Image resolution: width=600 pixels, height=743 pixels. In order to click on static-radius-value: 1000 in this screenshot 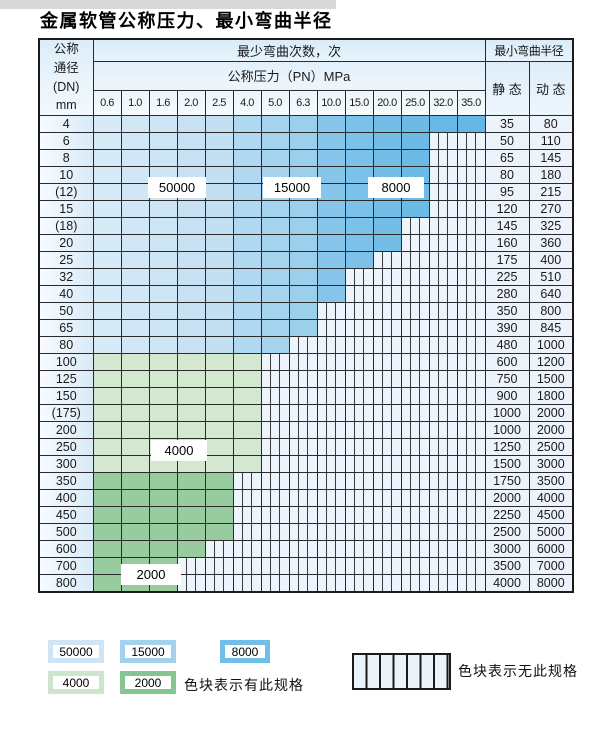, I will do `click(507, 413)`.